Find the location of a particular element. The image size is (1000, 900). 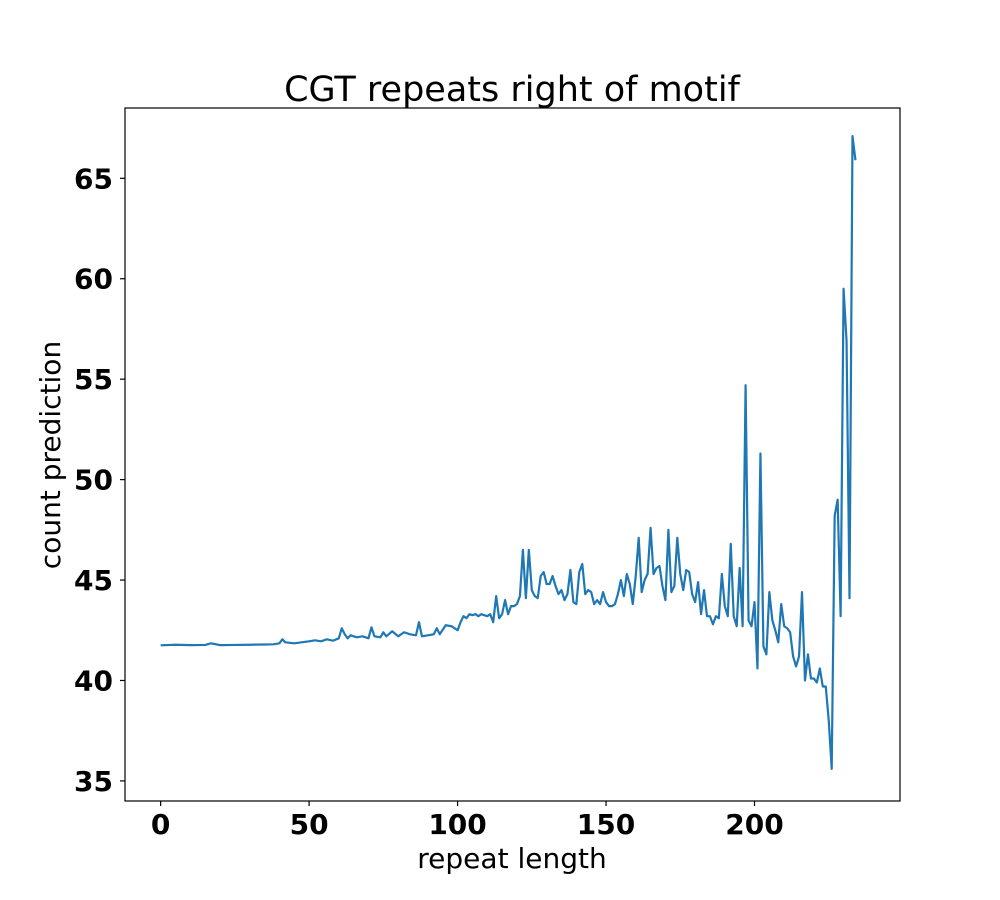

x-tick-label: 50 is located at coordinates (309, 824).